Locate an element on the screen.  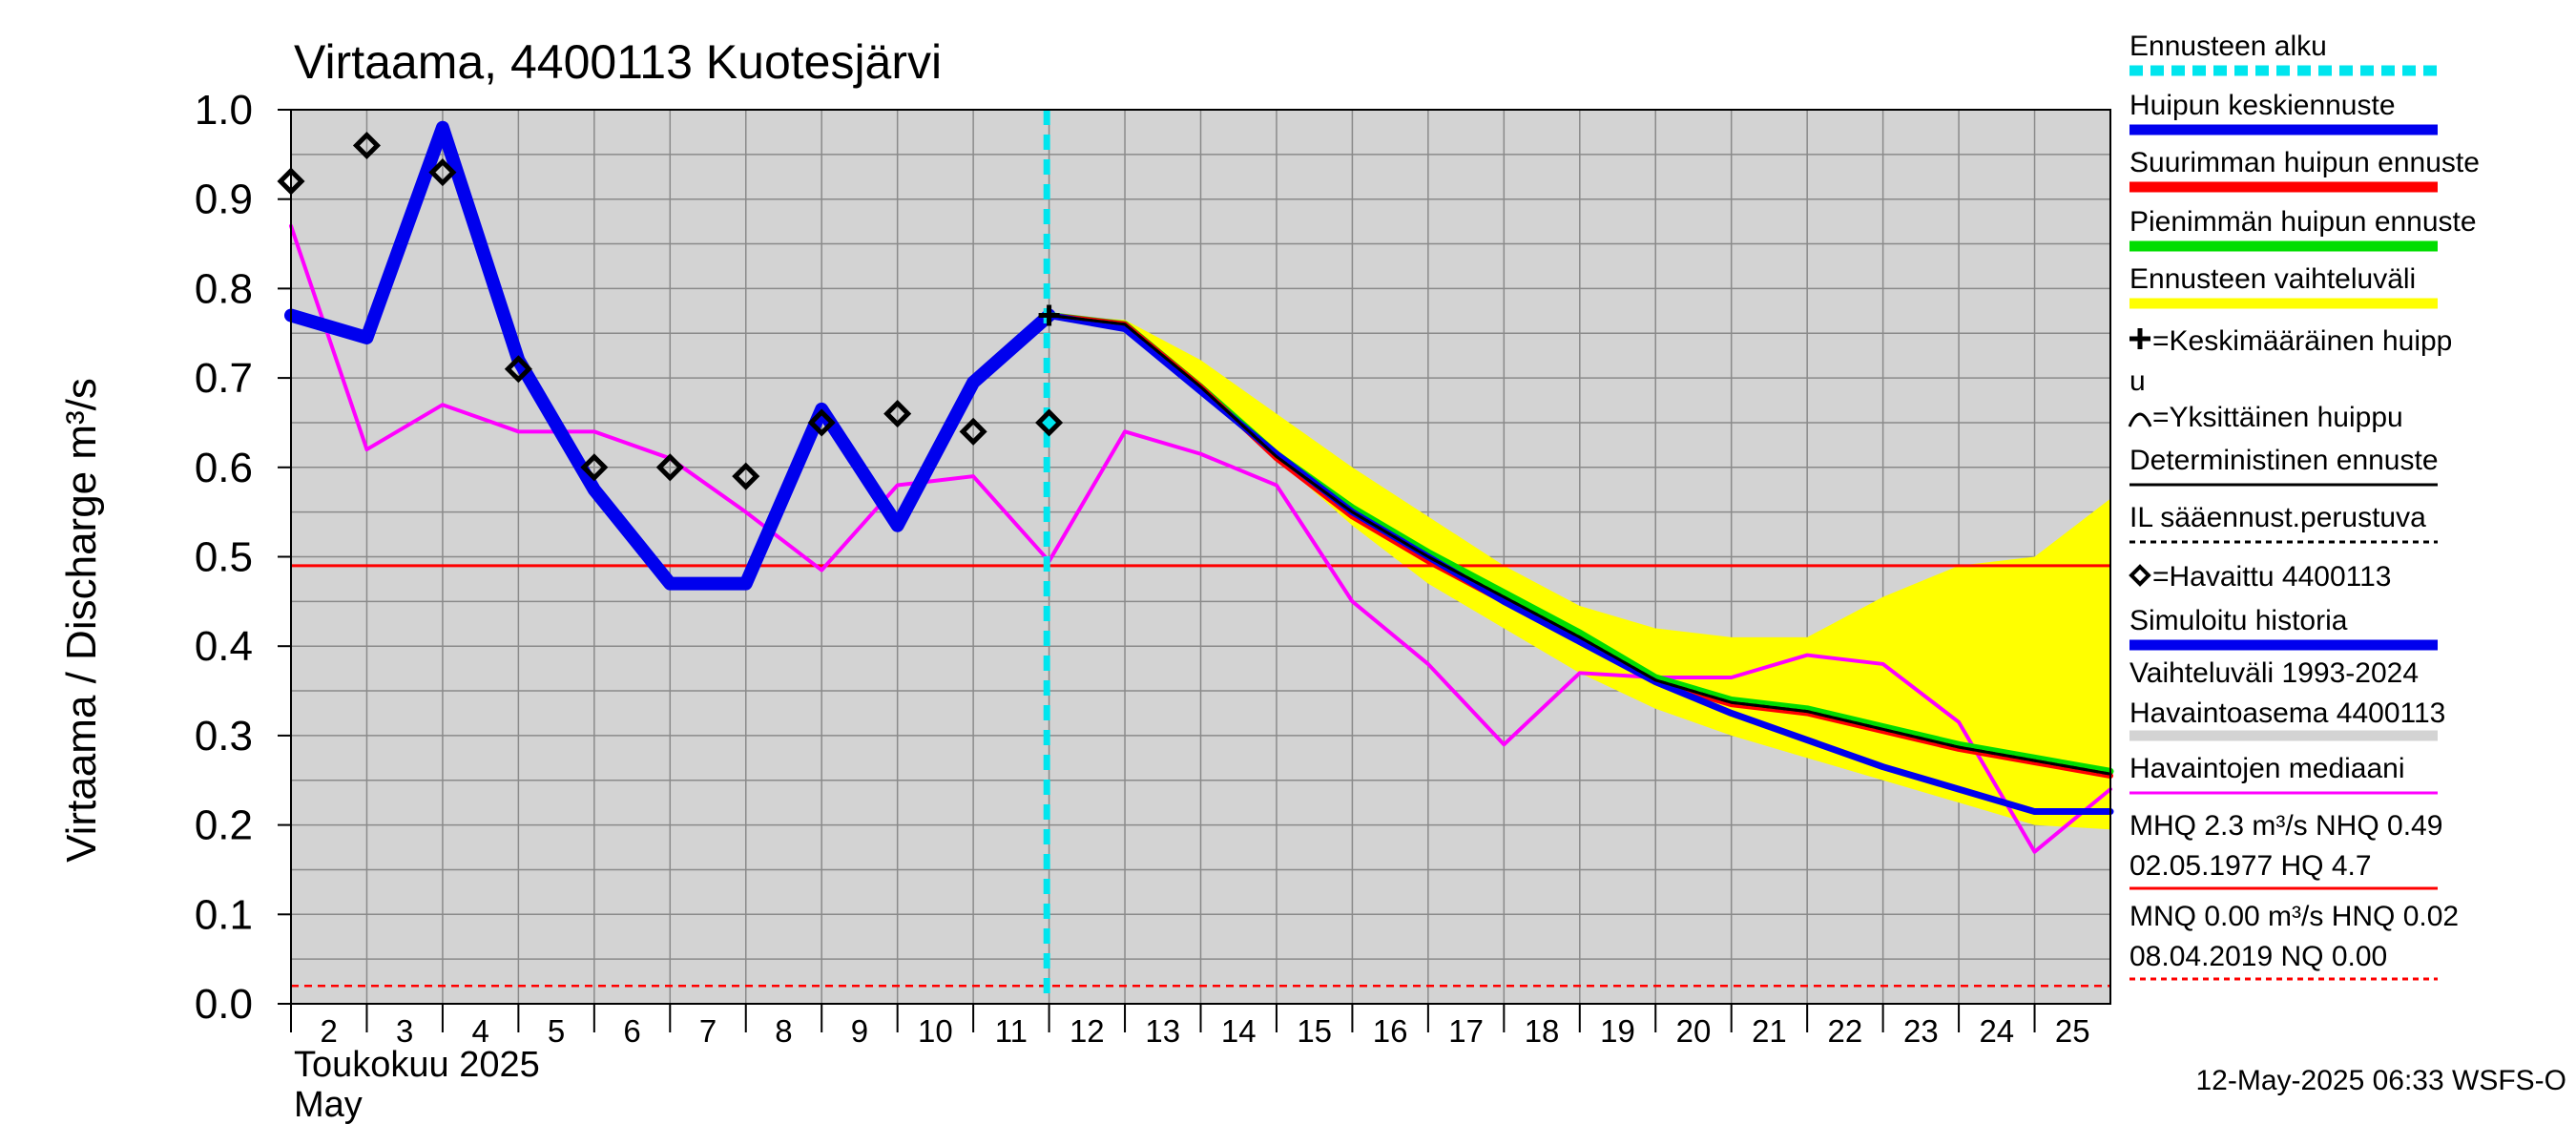
x-tick-label: 9 is located at coordinates (859, 1031).